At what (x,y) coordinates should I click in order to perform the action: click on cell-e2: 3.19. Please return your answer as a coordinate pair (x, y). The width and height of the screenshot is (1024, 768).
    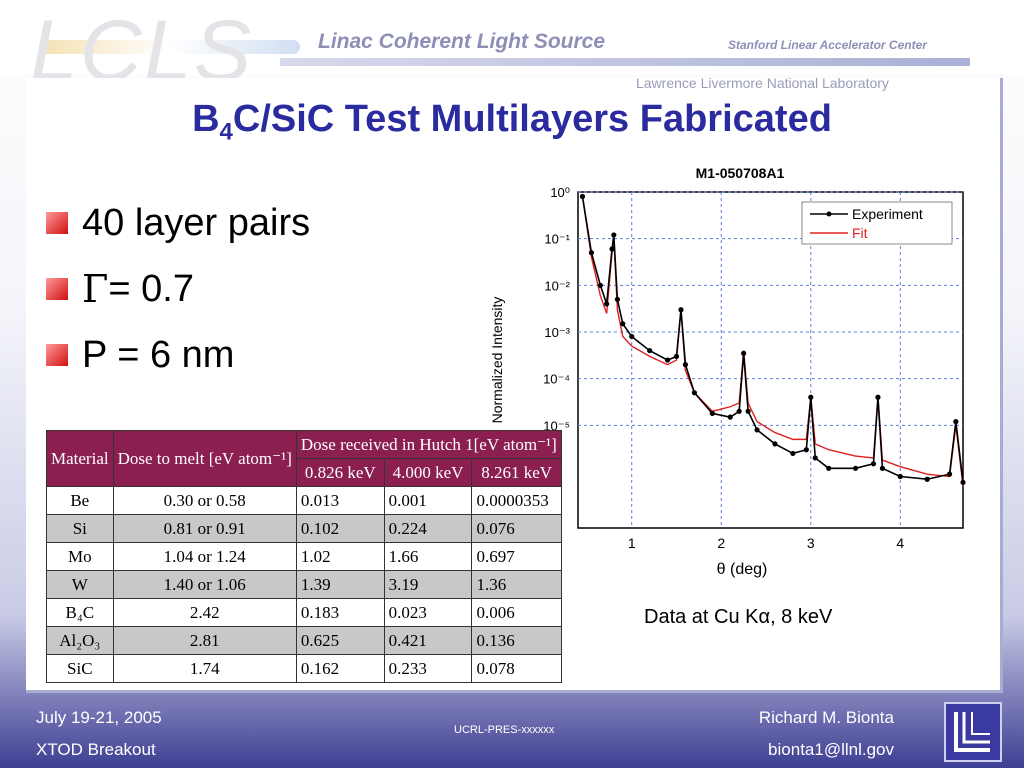
    Looking at the image, I should click on (428, 584).